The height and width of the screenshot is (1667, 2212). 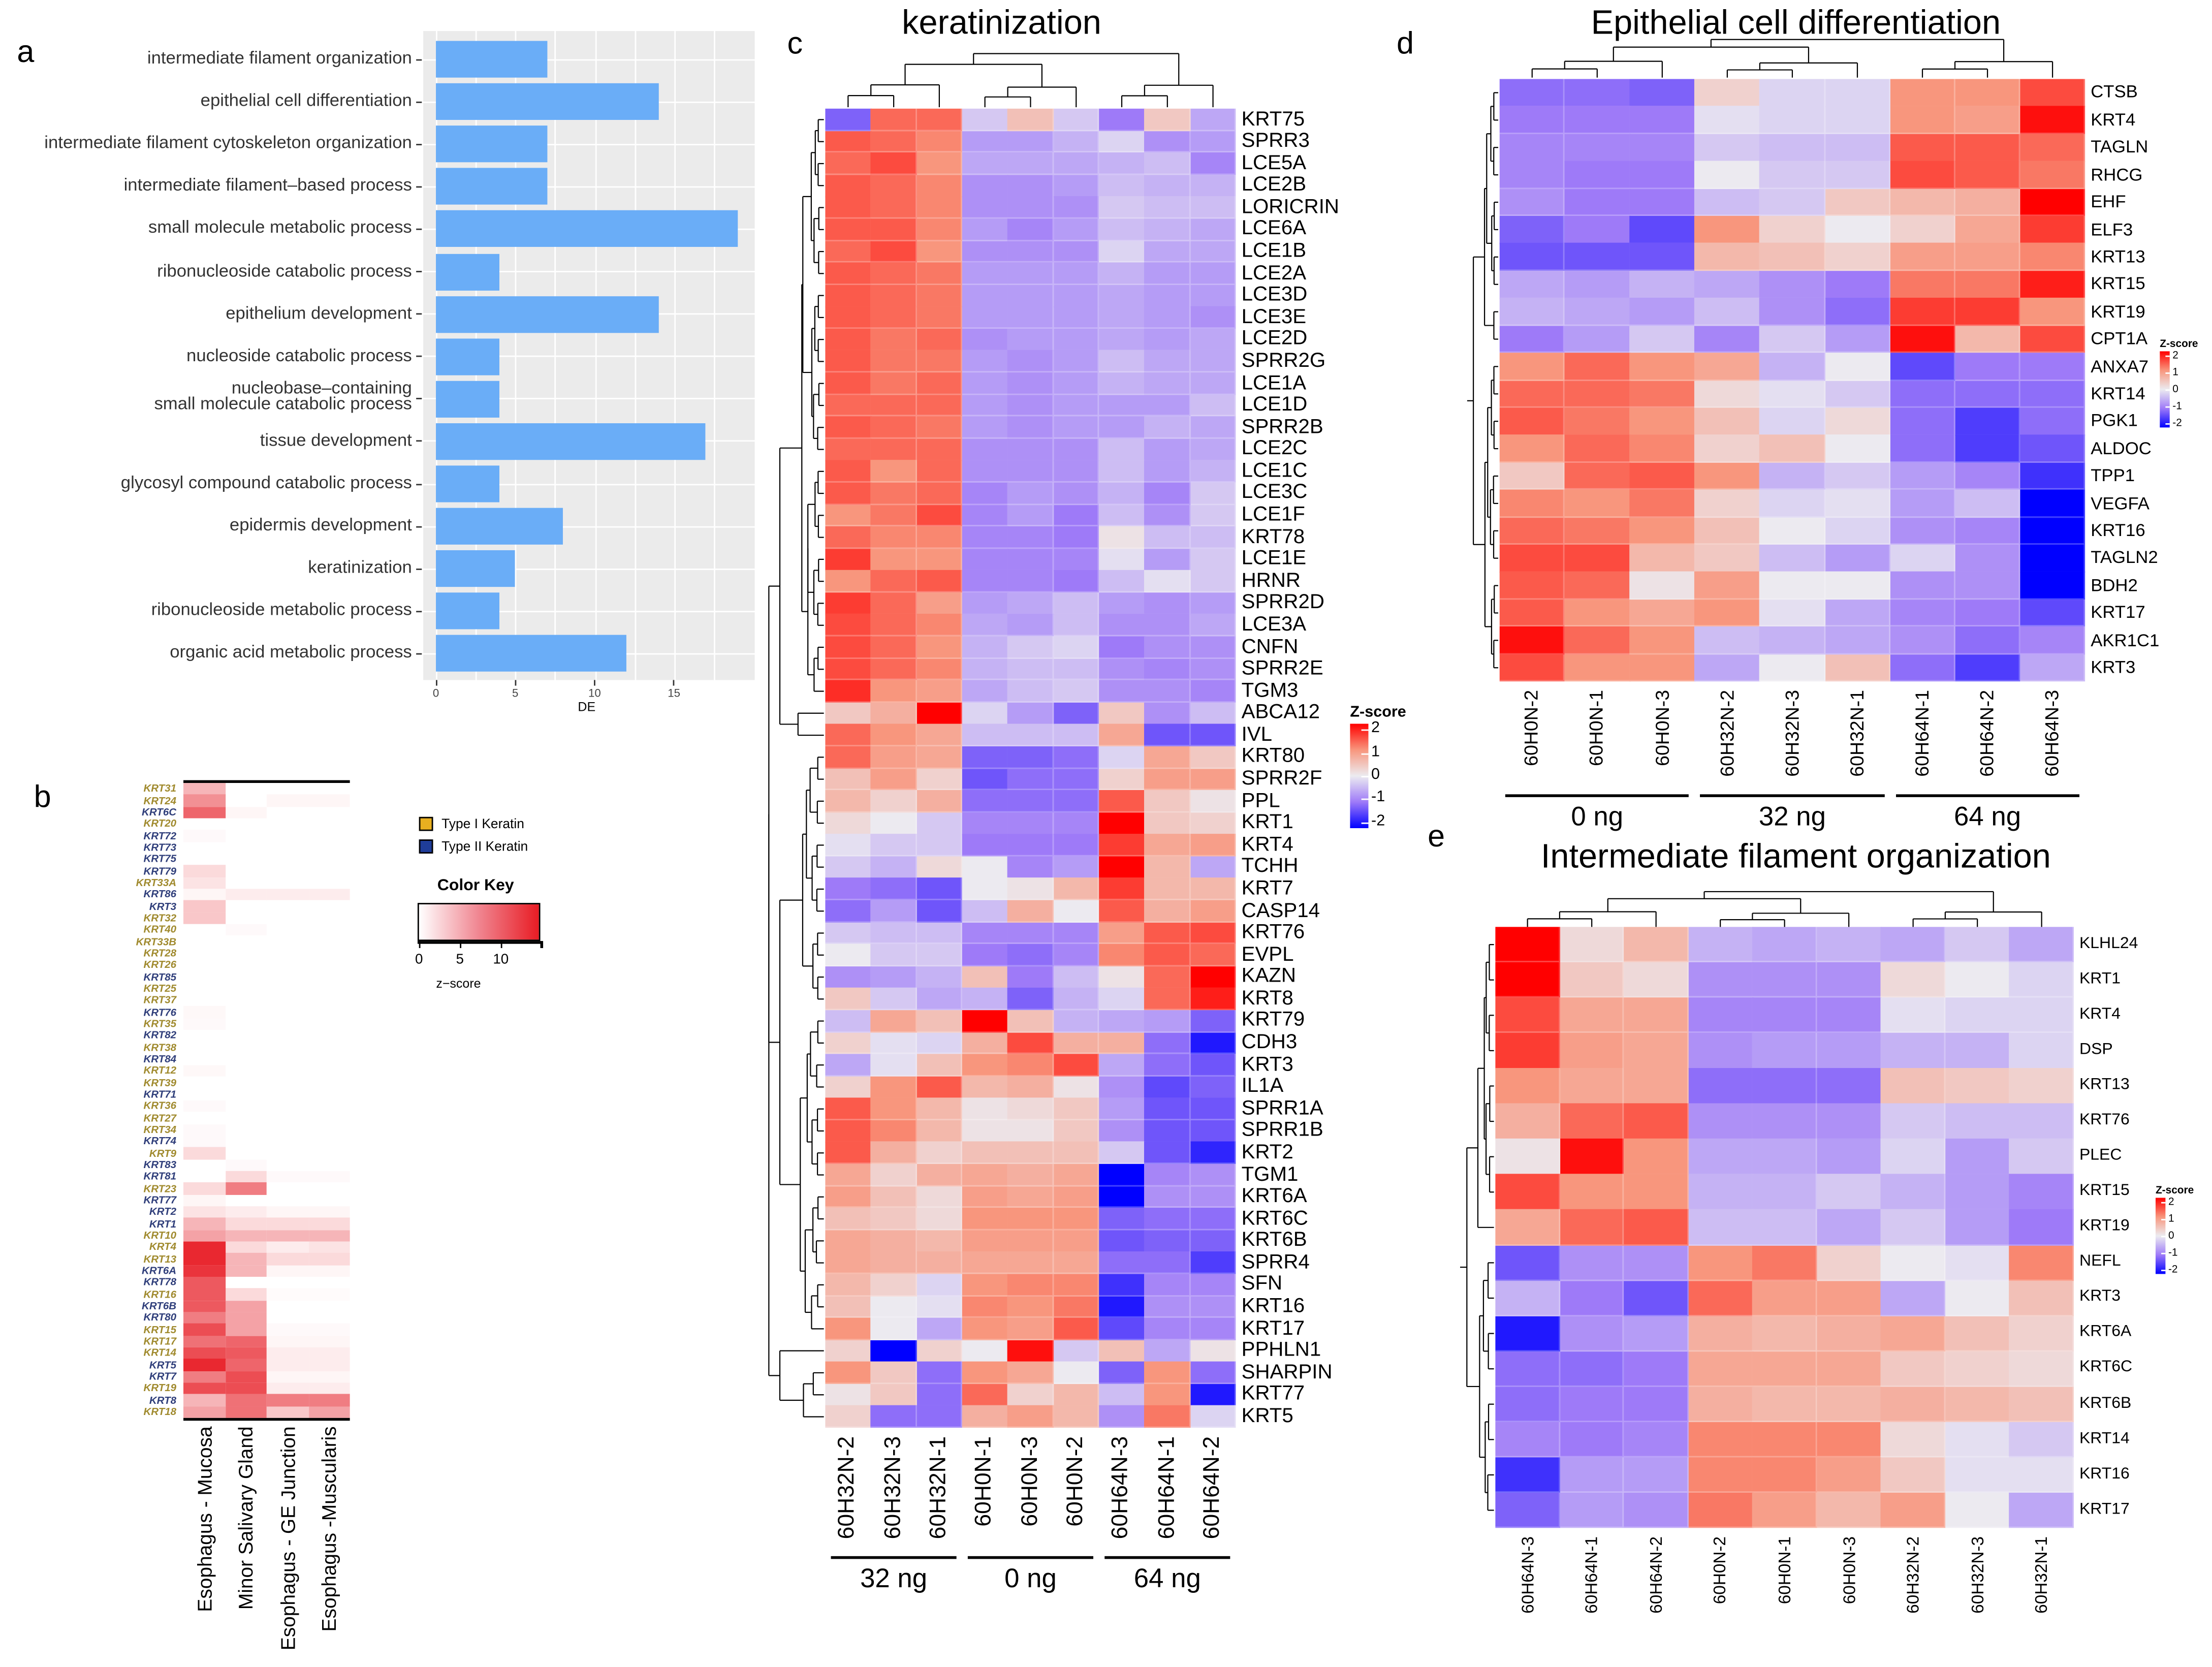 I want to click on row-label: LCE1F, so click(x=1273, y=515).